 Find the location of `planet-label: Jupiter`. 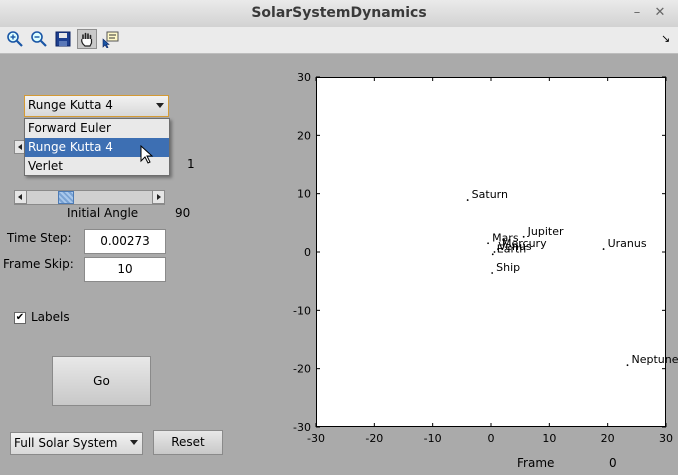

planet-label: Jupiter is located at coordinates (545, 231).